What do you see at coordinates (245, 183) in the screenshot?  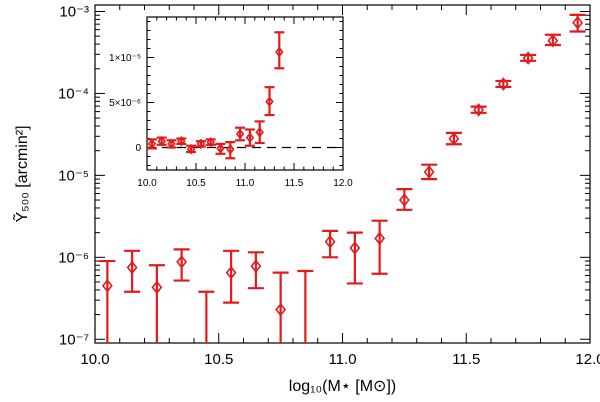 I see `inset-x-tick-label: 11.0` at bounding box center [245, 183].